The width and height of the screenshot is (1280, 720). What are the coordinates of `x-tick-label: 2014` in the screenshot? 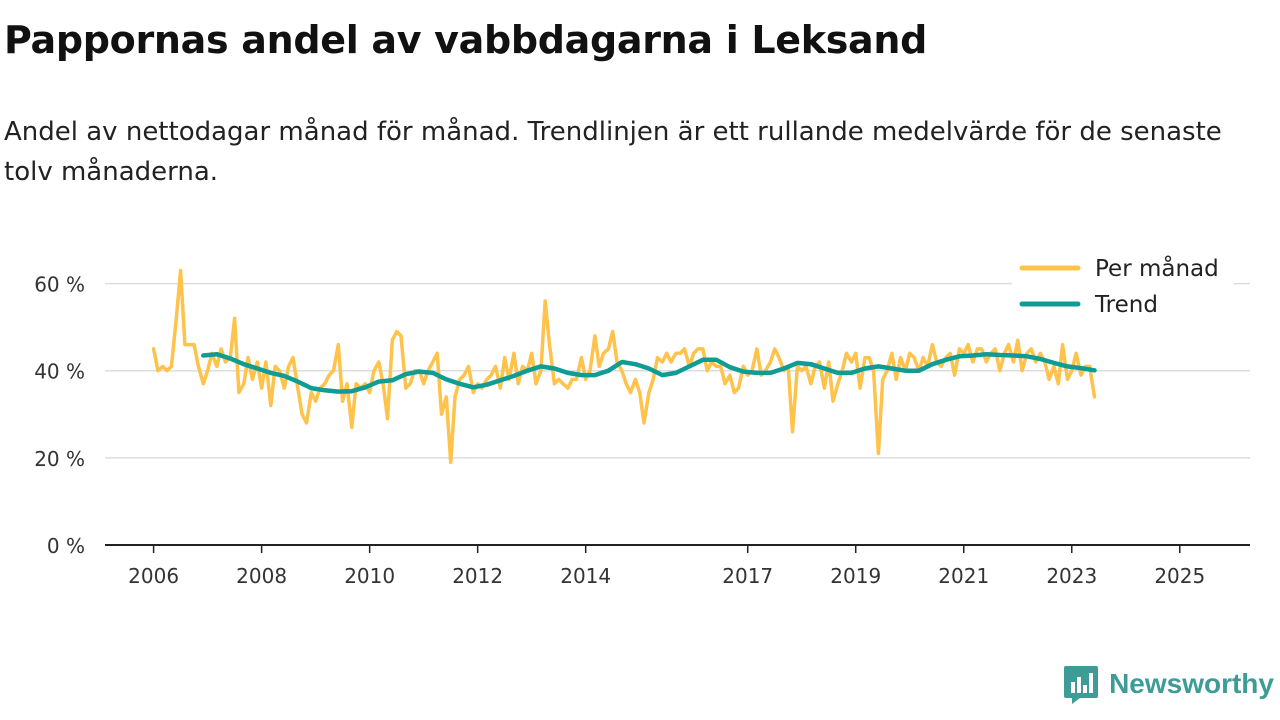 It's located at (585, 576).